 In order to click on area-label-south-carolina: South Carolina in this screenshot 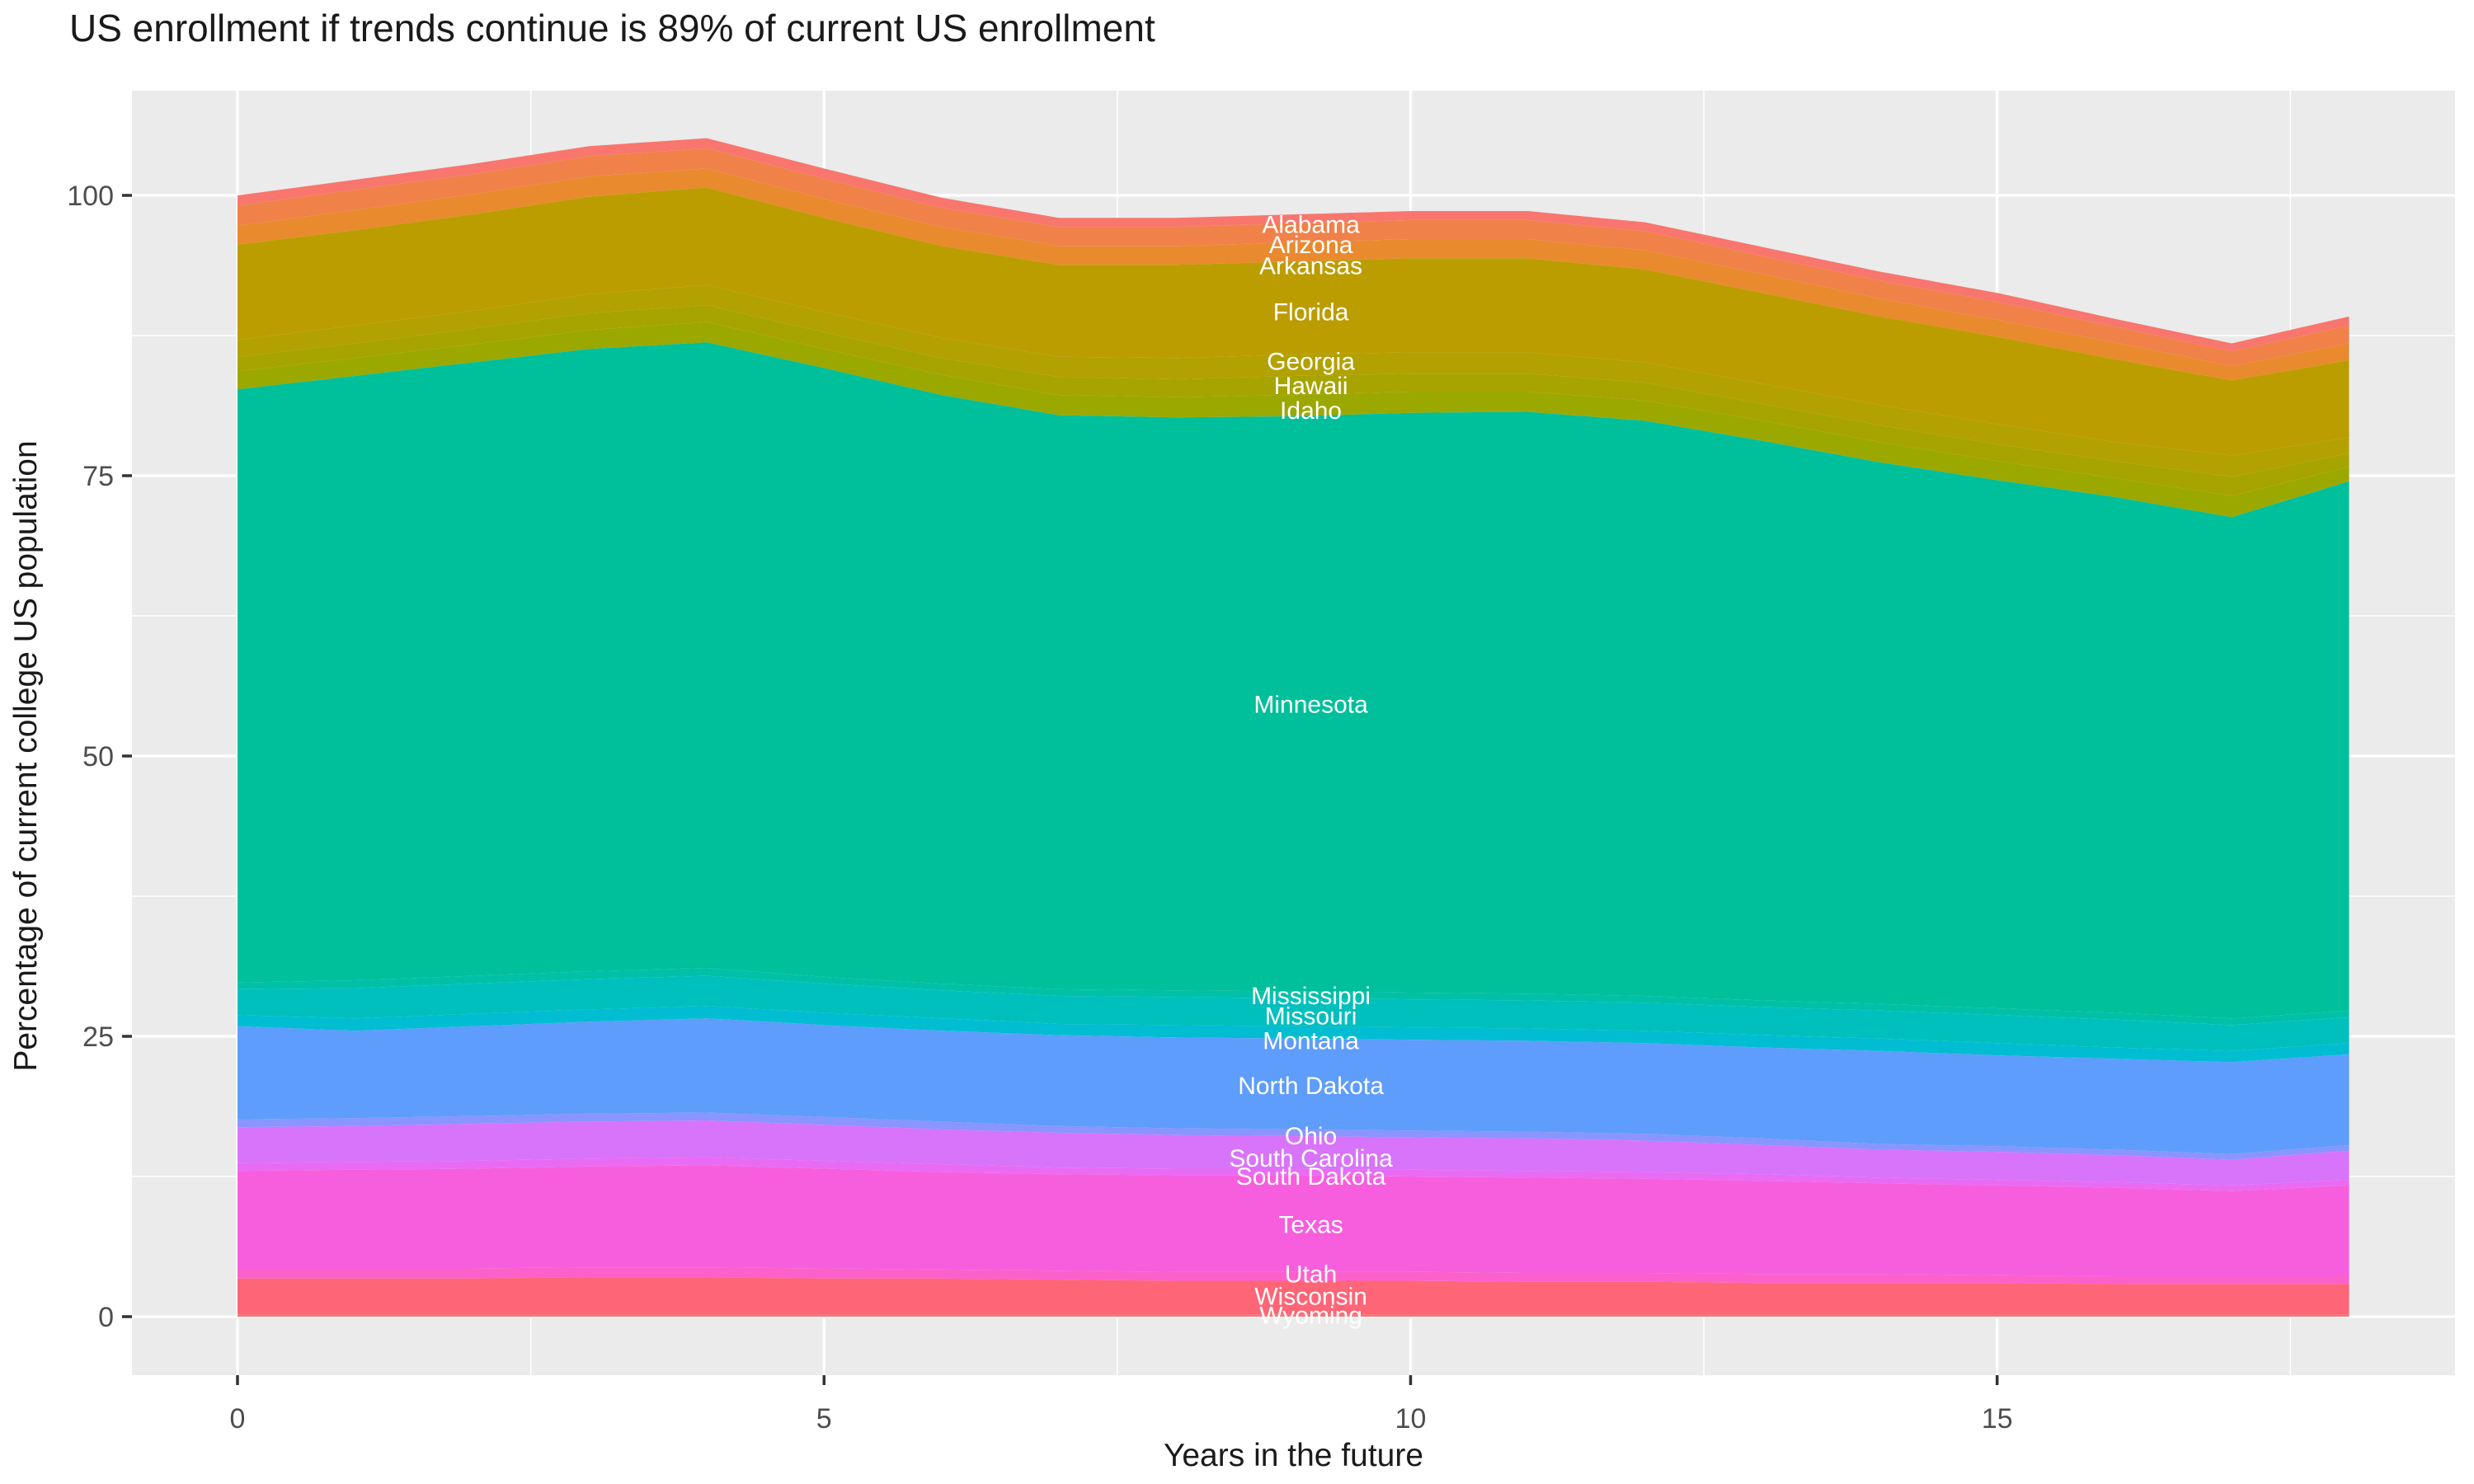, I will do `click(1311, 1158)`.